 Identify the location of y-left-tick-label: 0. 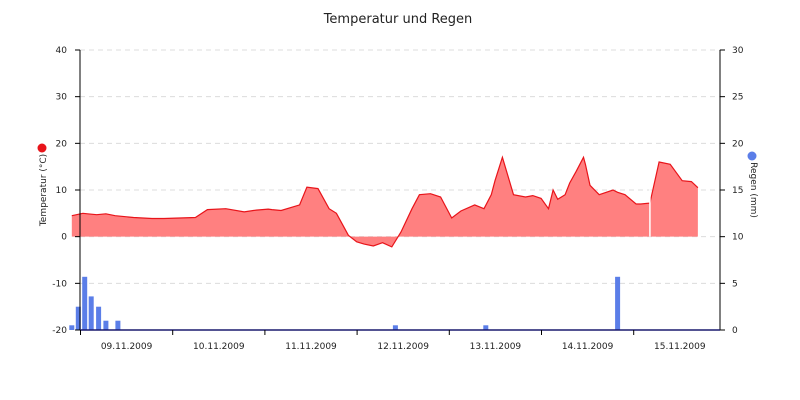
(64, 238).